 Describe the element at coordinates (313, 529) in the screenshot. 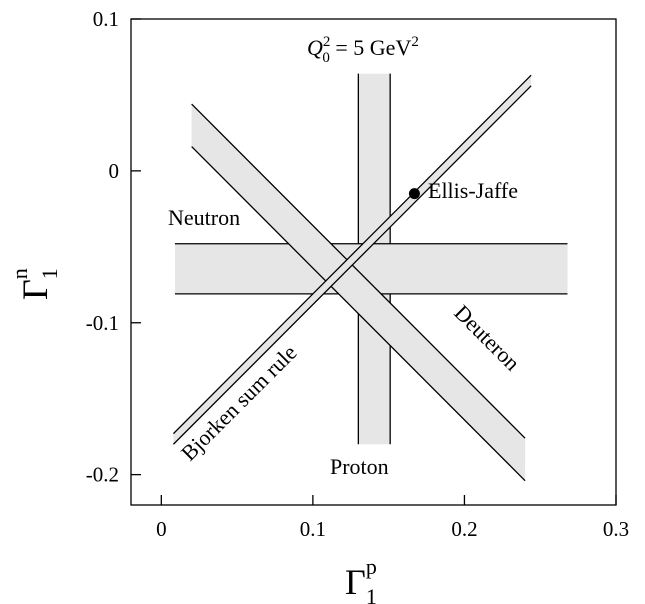

I see `x-tick-label: 0.1` at that location.